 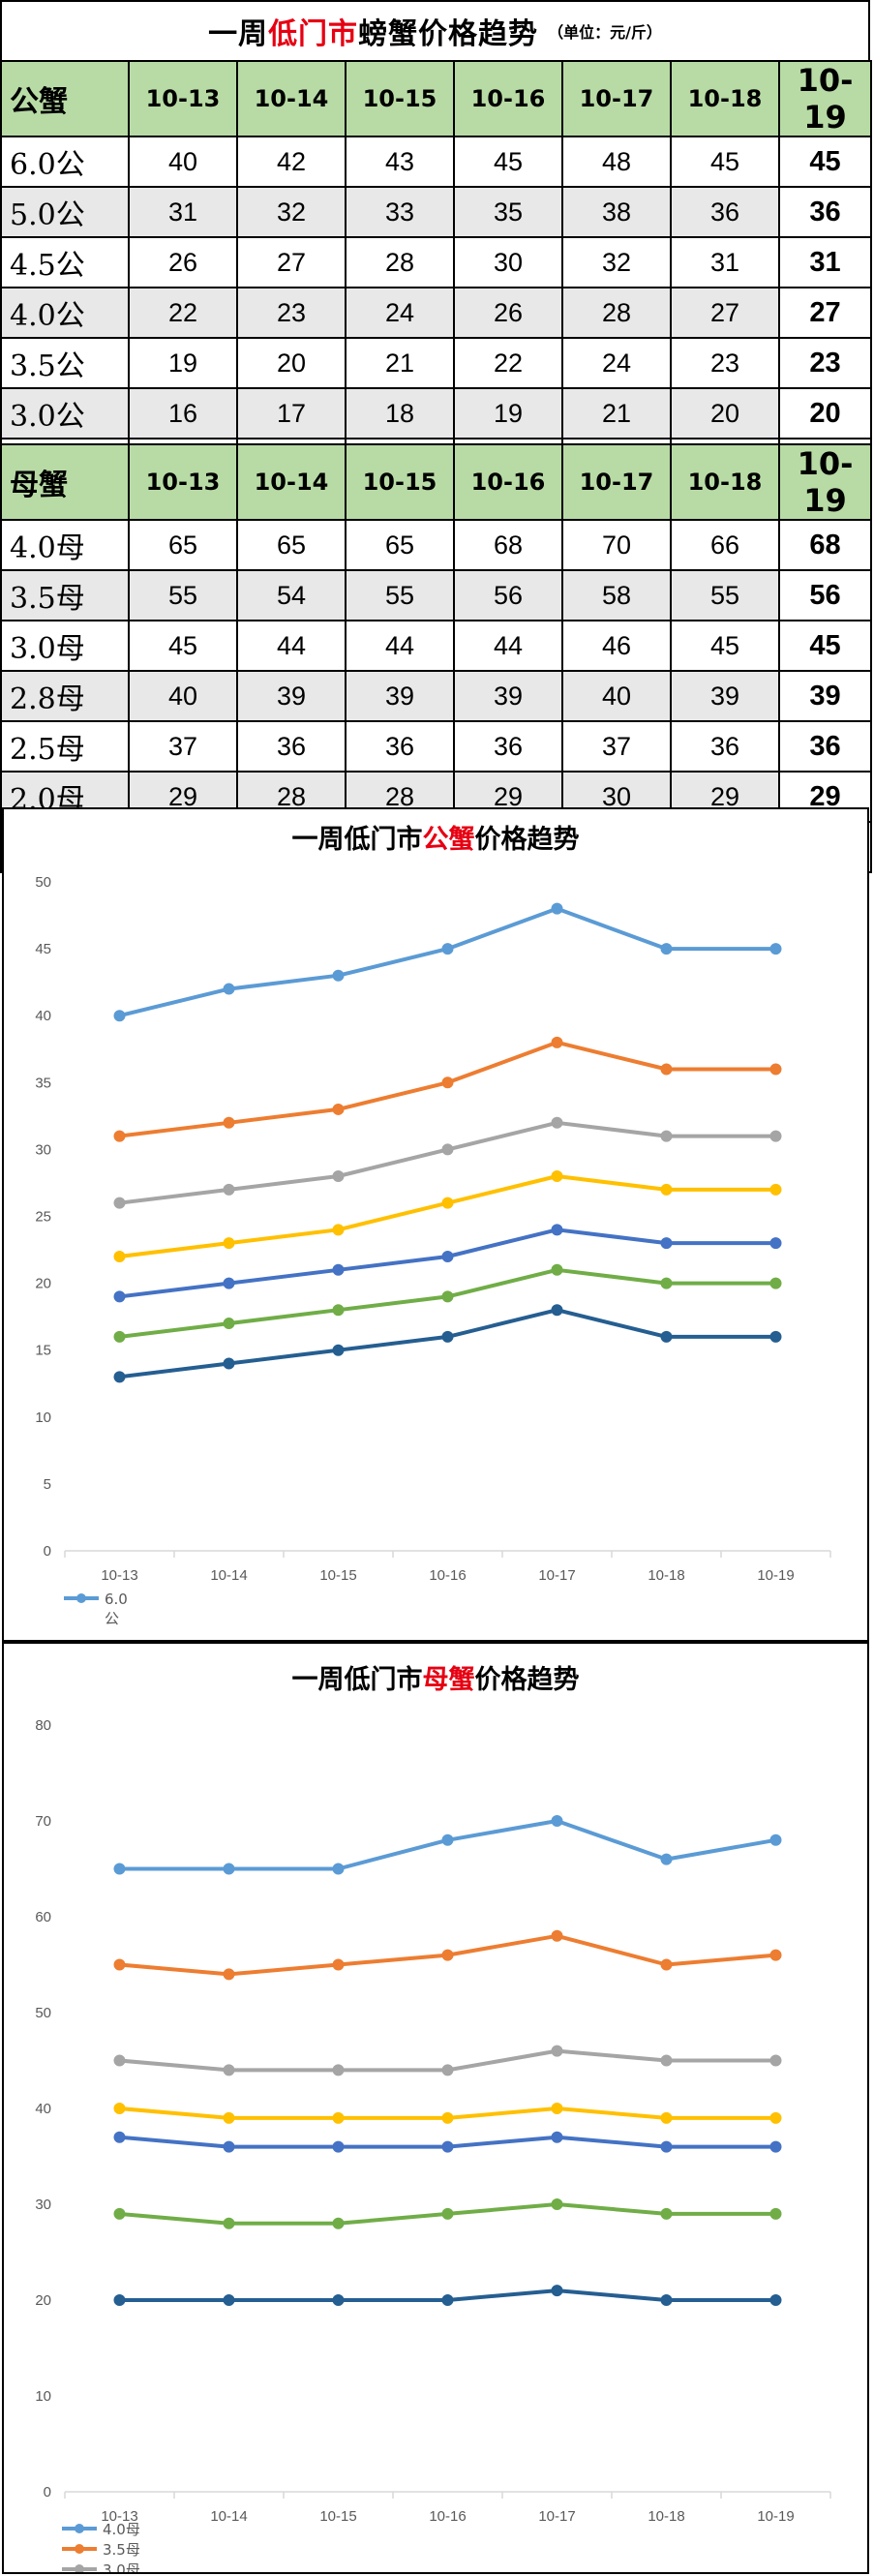 What do you see at coordinates (65, 363) in the screenshot?
I see `male-row-label: 3.5公` at bounding box center [65, 363].